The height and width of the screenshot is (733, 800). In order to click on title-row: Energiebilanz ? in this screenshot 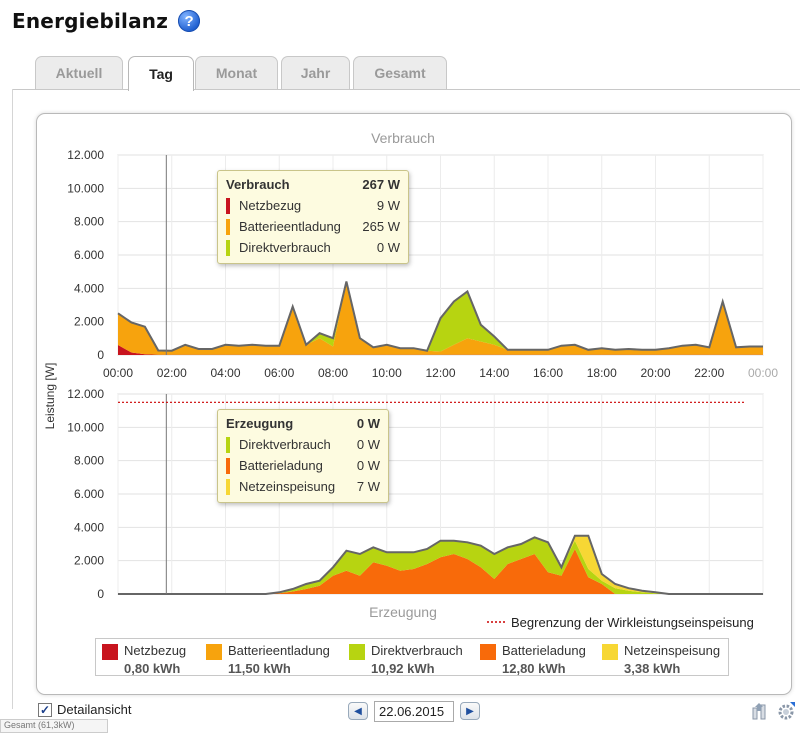, I will do `click(106, 21)`.